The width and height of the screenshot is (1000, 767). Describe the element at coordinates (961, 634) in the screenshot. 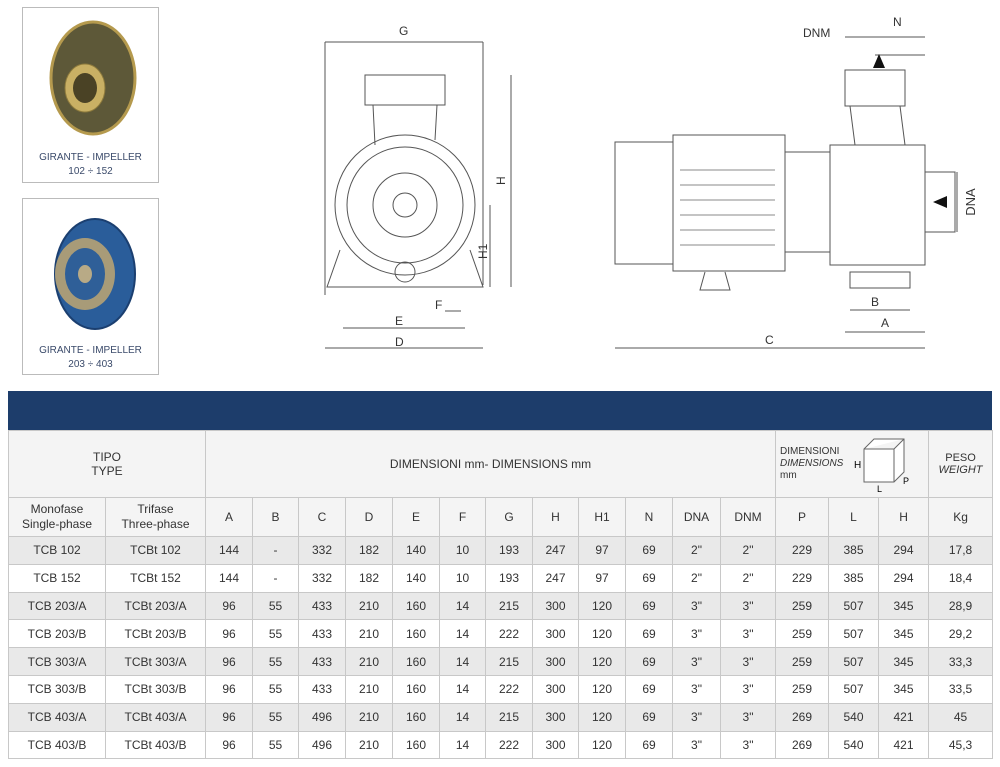

I see `table-cell: 29,2` at that location.